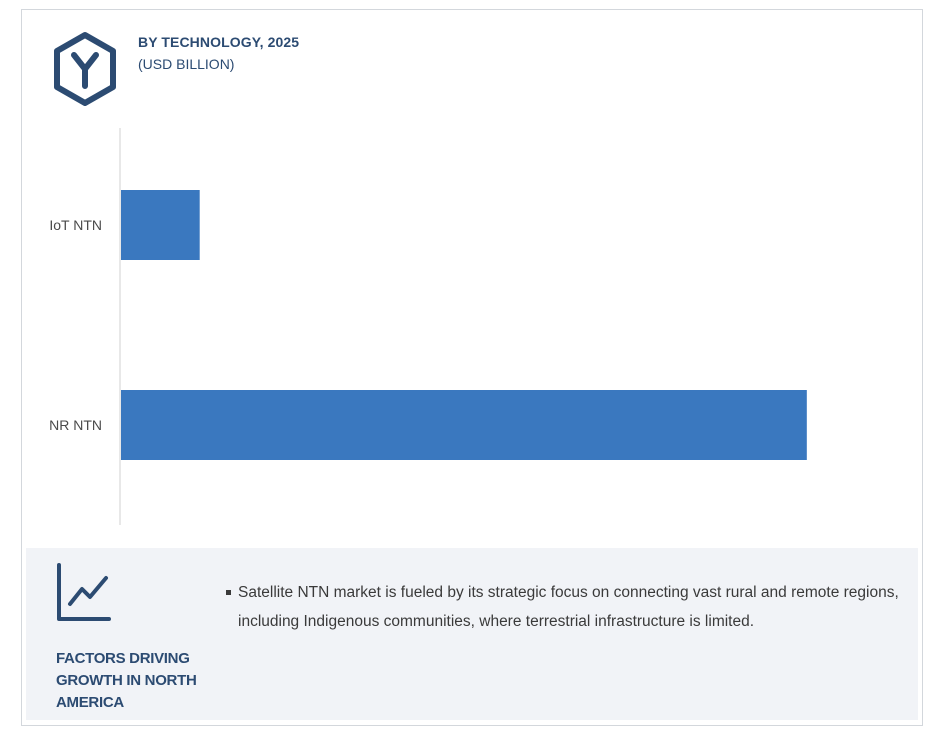 The width and height of the screenshot is (937, 742). Describe the element at coordinates (186, 64) in the screenshot. I see `chart-subtitle: (USD BILLION)` at that location.